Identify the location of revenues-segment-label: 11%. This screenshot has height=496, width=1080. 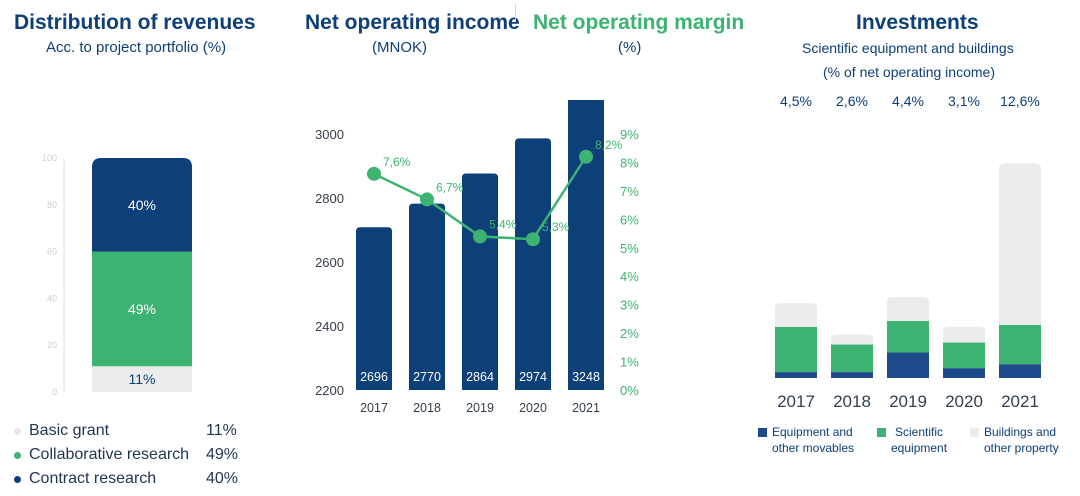
(142, 379).